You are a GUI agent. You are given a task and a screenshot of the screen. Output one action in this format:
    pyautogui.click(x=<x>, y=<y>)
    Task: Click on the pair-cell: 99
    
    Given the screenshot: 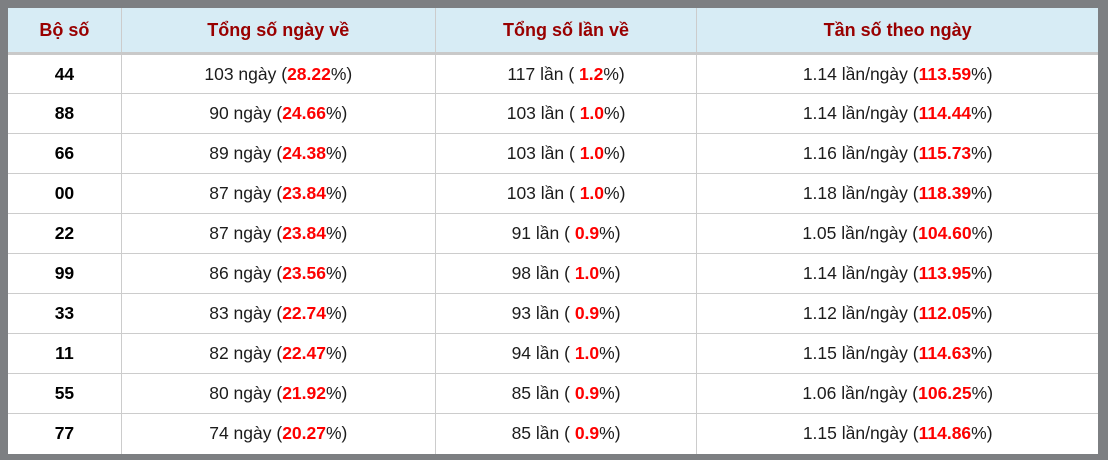 What is the action you would take?
    pyautogui.click(x=65, y=273)
    